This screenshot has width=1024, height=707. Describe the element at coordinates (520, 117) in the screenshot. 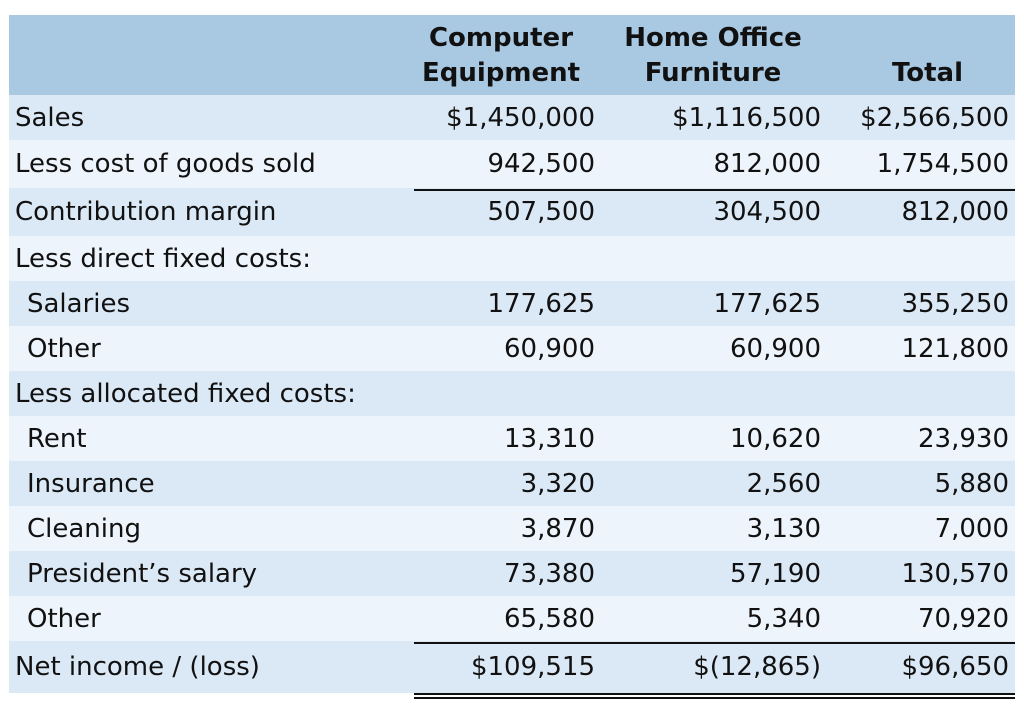

I see `cell-computer-equipment: $1,450,000` at that location.